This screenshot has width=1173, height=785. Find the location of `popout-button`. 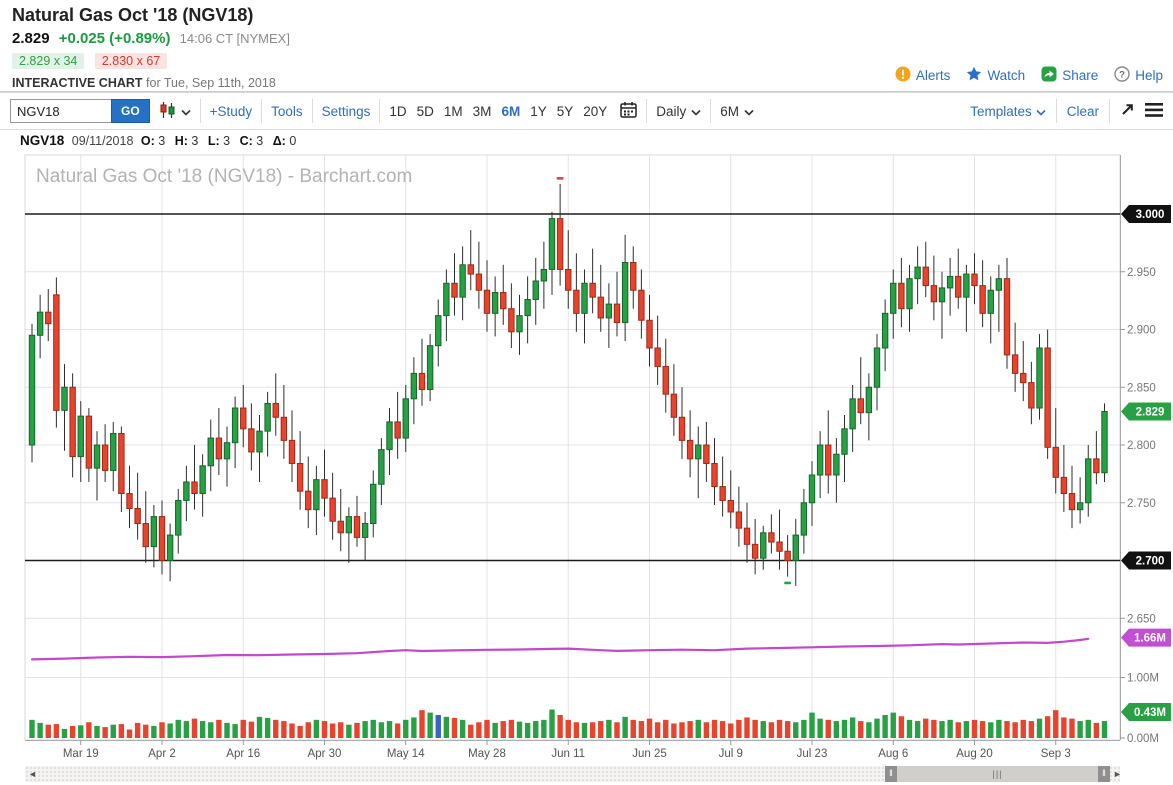

popout-button is located at coordinates (1127, 111).